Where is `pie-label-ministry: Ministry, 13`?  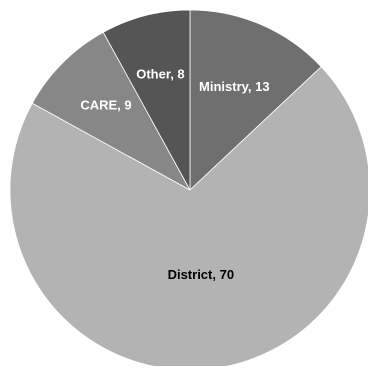
pie-label-ministry: Ministry, 13 is located at coordinates (234, 86).